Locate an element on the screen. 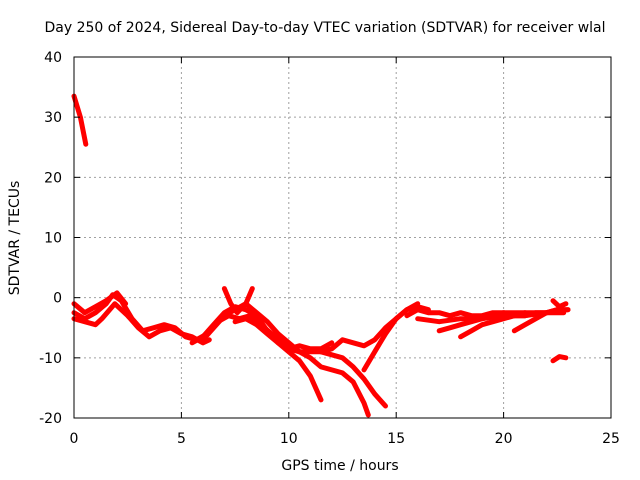 This screenshot has height=480, width=640. y-tick-label: 20 is located at coordinates (53, 178).